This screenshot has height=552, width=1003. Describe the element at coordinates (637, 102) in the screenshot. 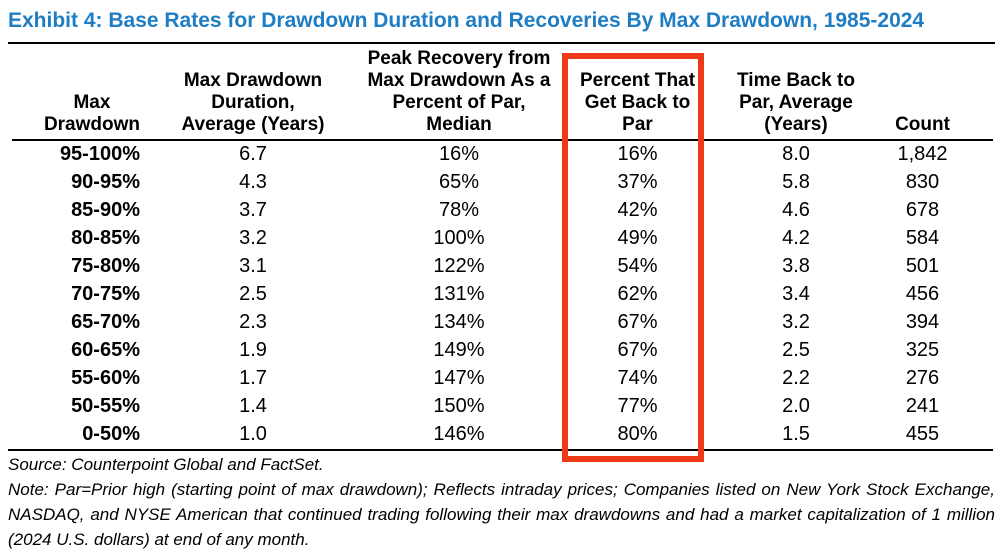

I see `column-header-pct-back-to-par-label: Percent That Get Back to Par` at that location.